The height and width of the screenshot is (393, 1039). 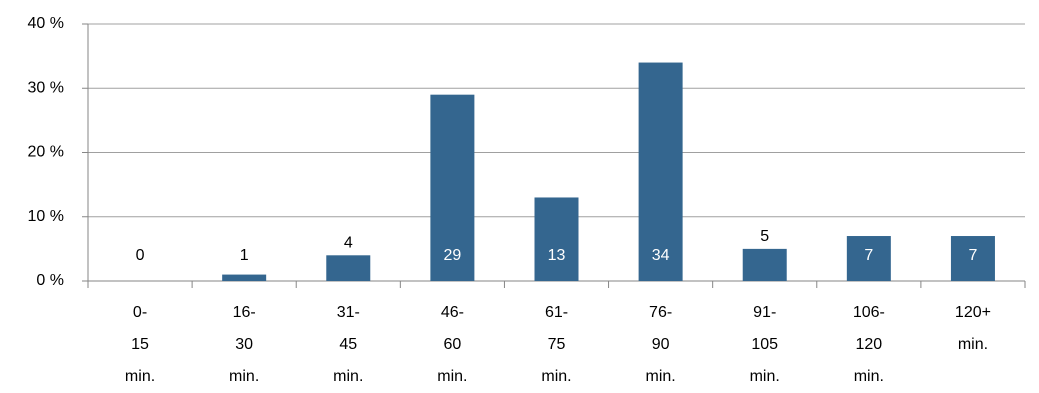 What do you see at coordinates (46, 23) in the screenshot?
I see `y-tick-label: 40 %` at bounding box center [46, 23].